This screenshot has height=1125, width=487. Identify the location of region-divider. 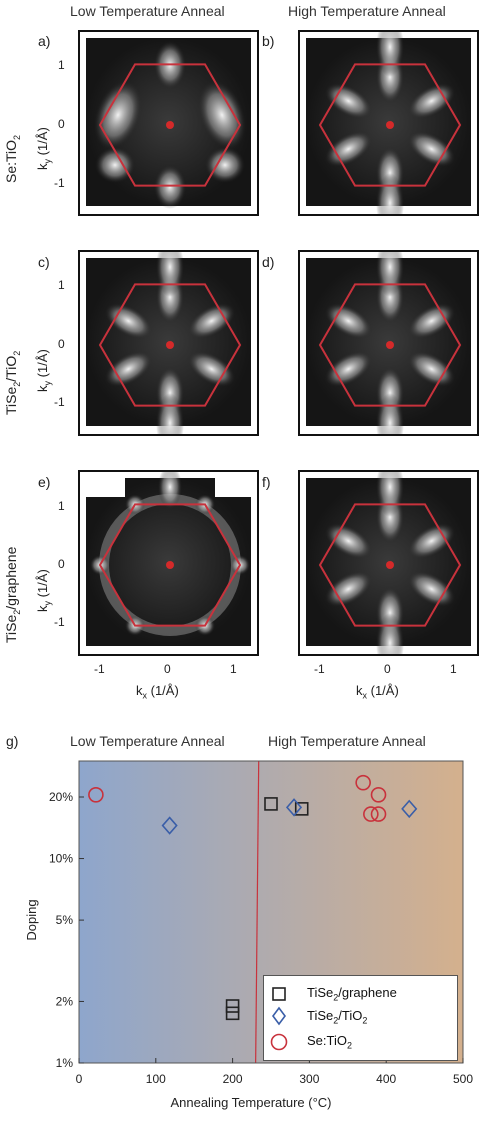
(257, 912).